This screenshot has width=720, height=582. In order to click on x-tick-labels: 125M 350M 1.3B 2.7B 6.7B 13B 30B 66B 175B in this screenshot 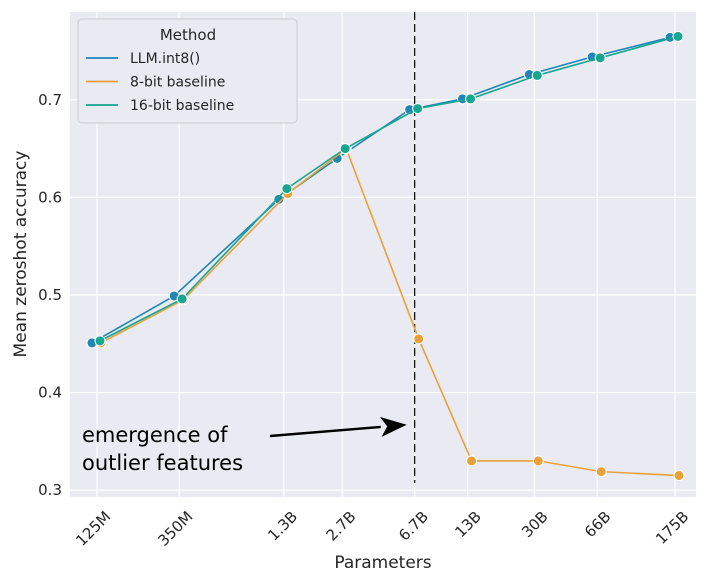, I will do `click(382, 529)`.